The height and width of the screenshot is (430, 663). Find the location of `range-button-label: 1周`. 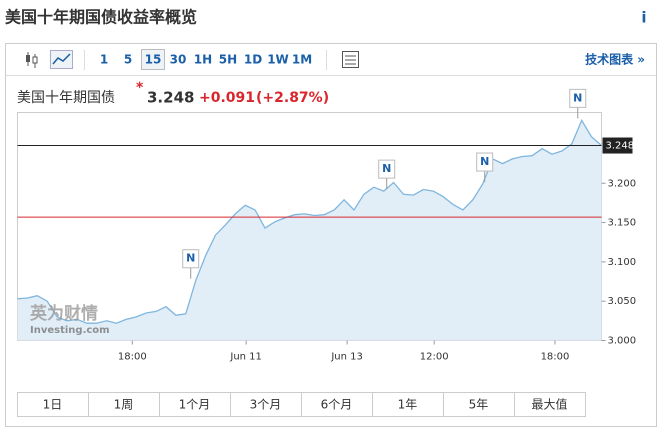

range-button-label: 1周 is located at coordinates (124, 405).